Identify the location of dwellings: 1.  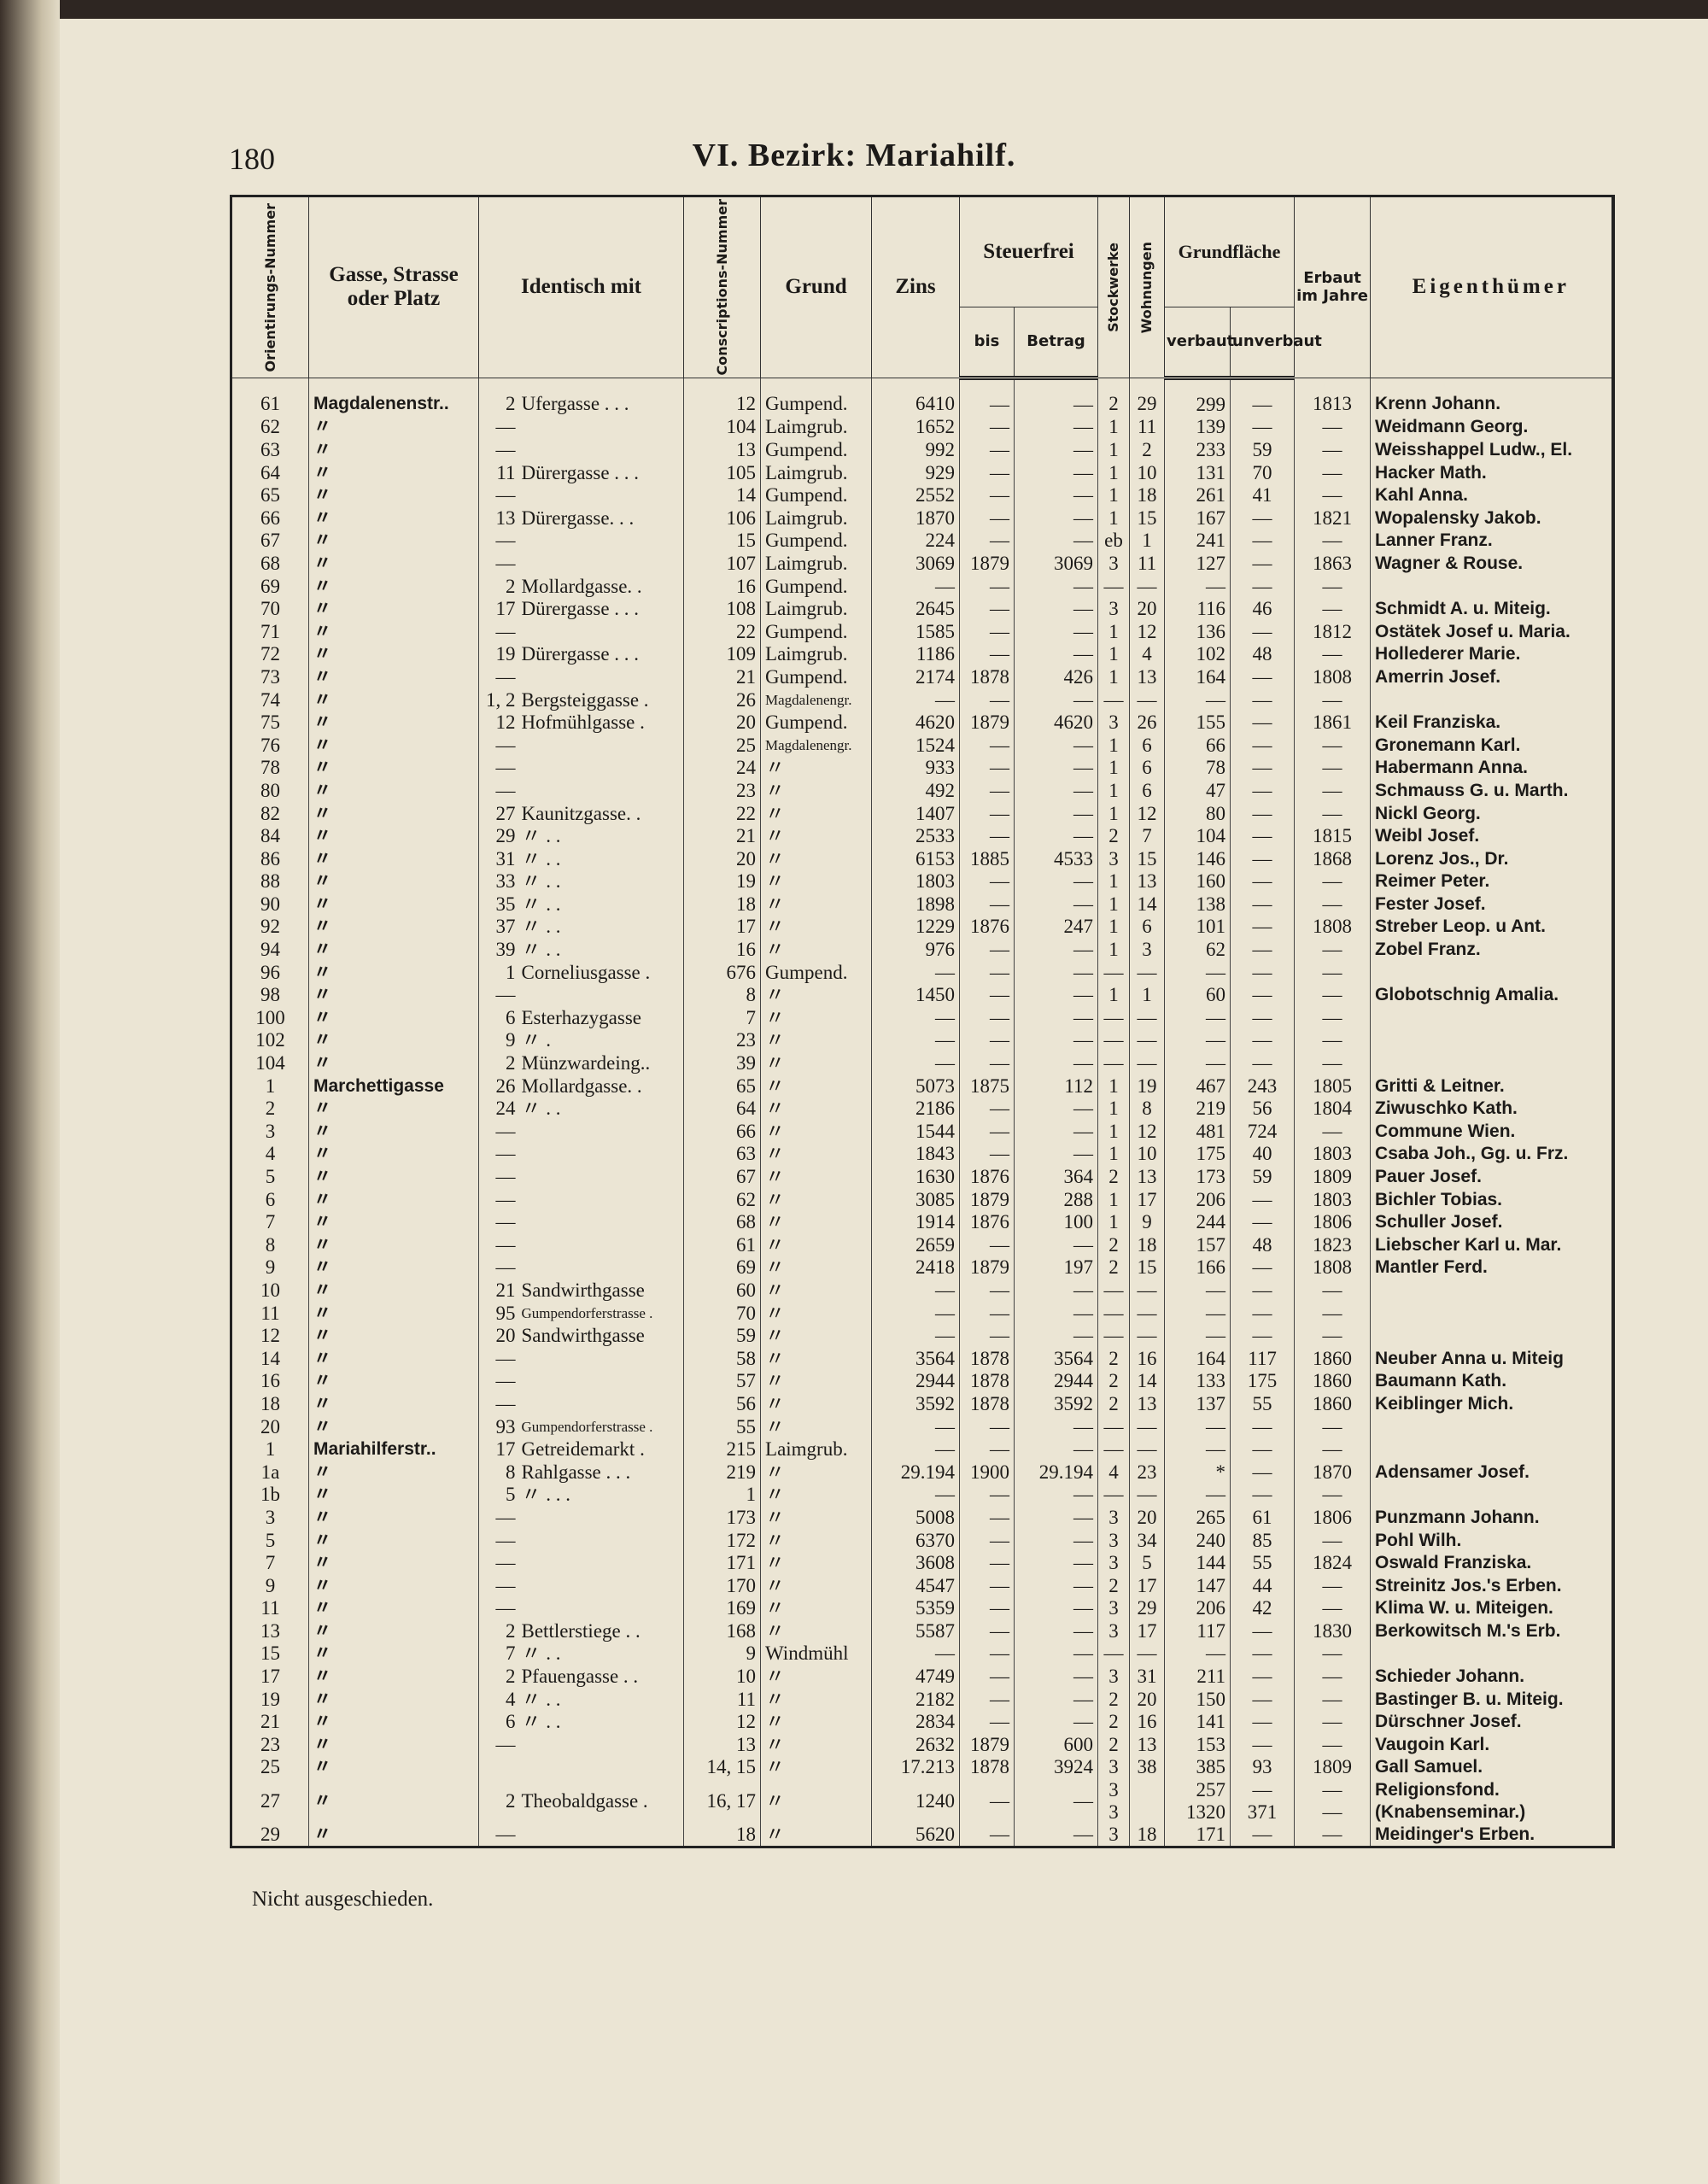
(1147, 995).